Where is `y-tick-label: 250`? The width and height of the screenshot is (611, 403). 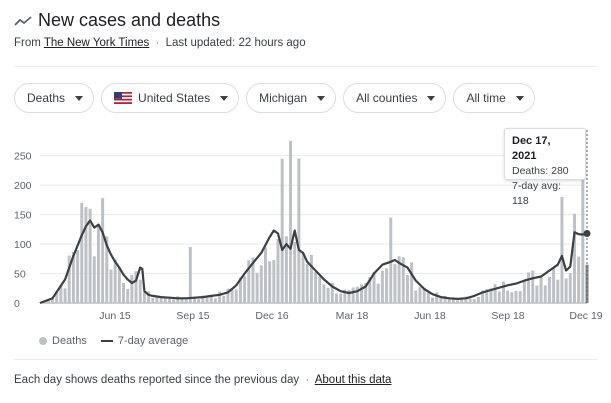 y-tick-label: 250 is located at coordinates (23, 157).